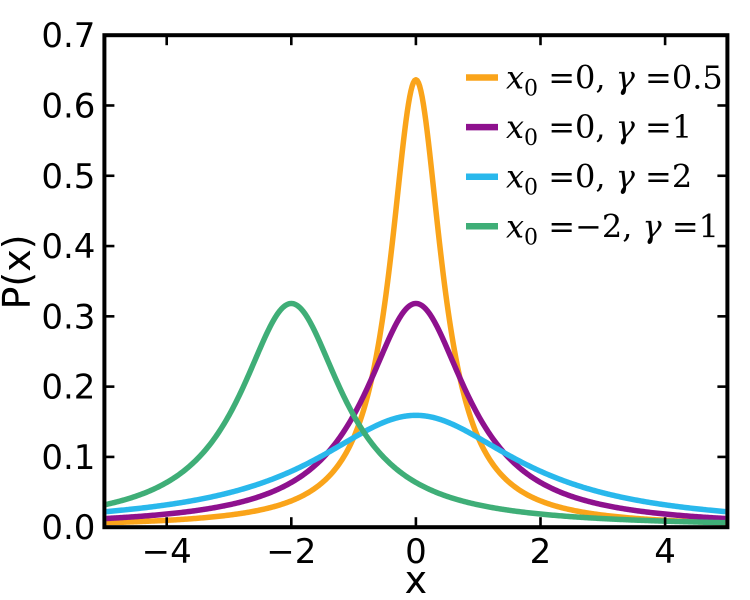 The image size is (750, 600). I want to click on y-tick-label: 0.4, so click(68, 247).